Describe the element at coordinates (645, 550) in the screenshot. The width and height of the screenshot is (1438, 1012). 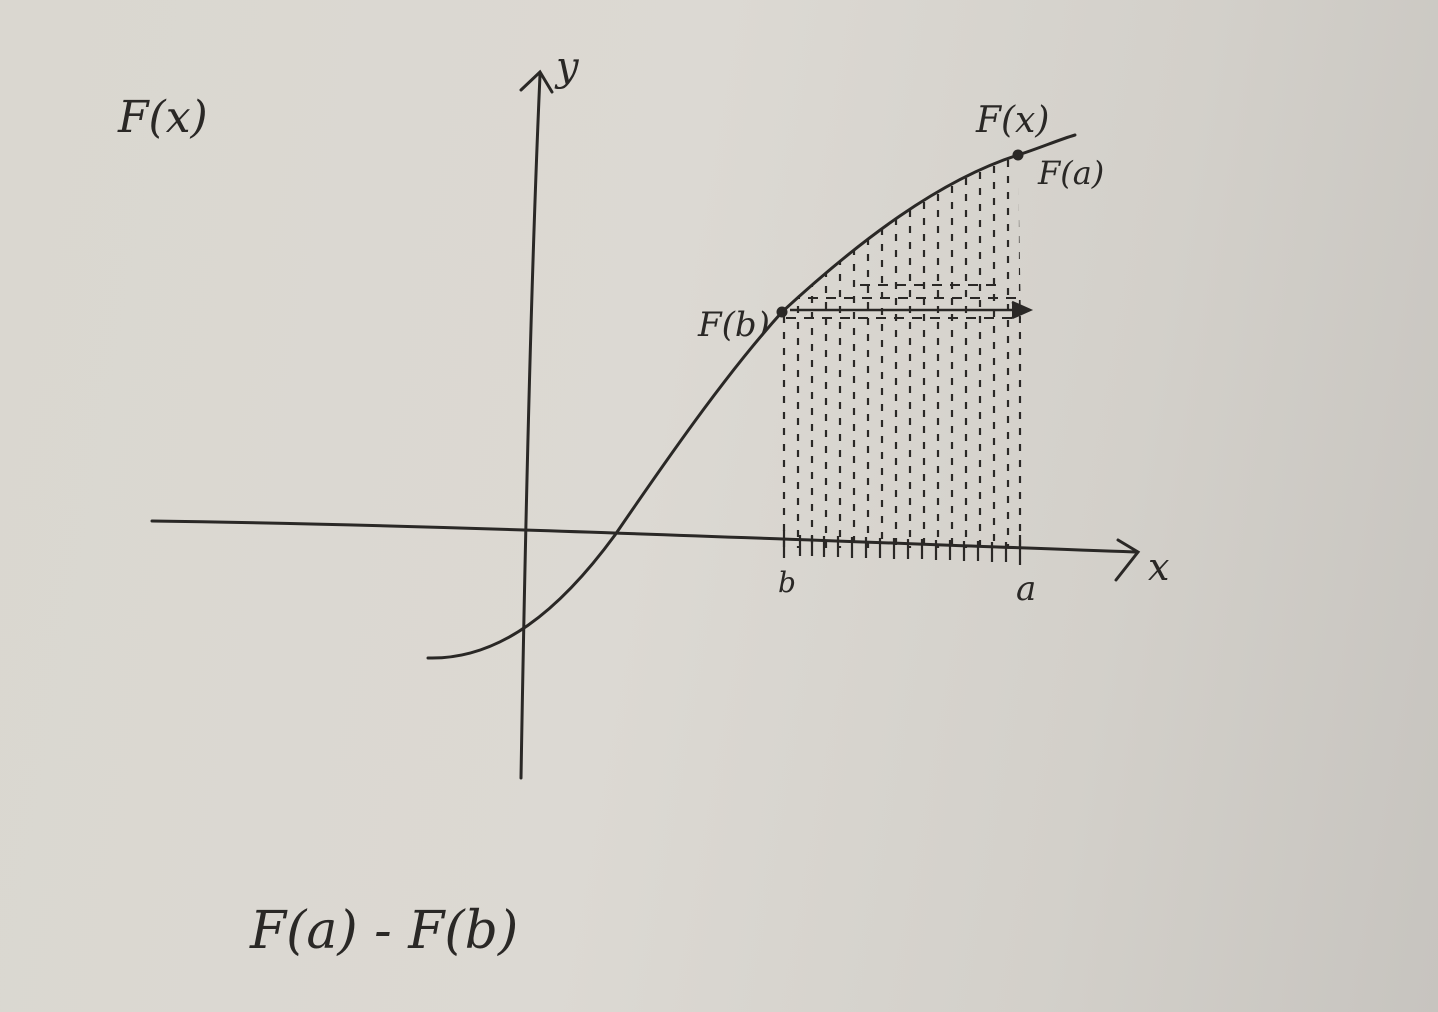
I see `x-axis` at that location.